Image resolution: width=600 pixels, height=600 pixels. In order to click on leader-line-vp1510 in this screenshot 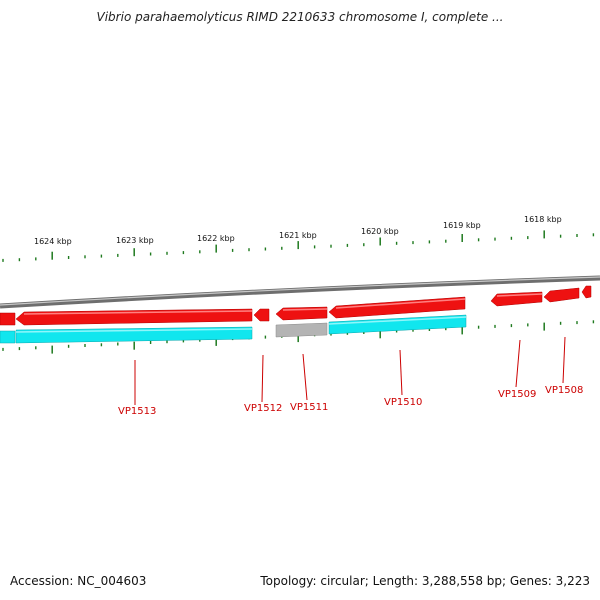, I will do `click(401, 372)`.